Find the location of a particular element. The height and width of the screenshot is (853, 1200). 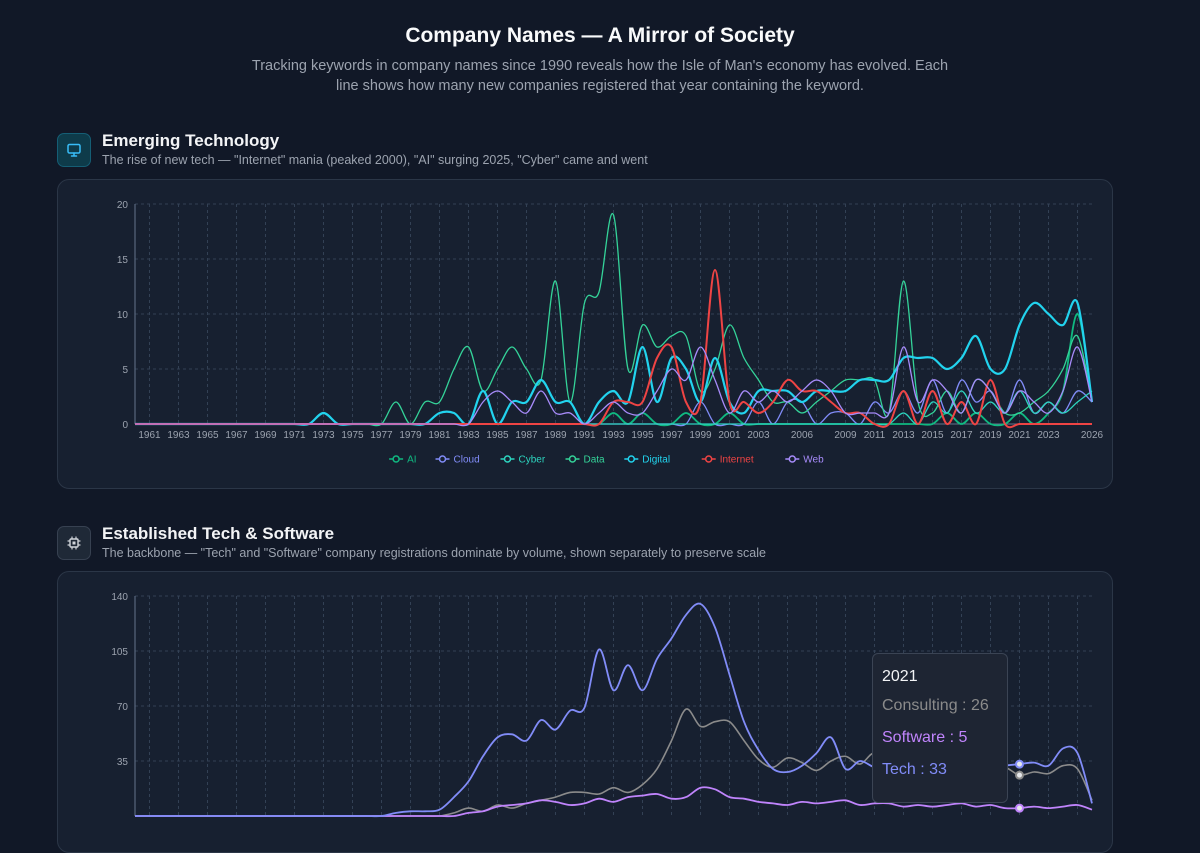

legend-label: Web is located at coordinates (813, 460).